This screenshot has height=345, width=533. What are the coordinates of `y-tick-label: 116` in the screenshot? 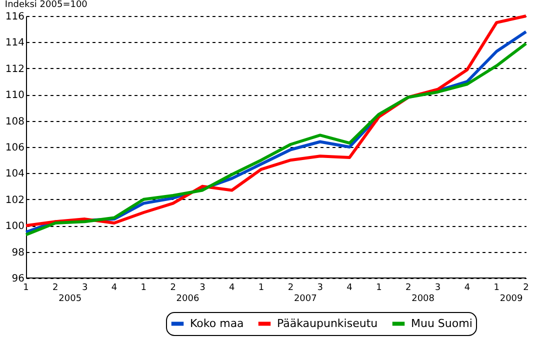 It's located at (14, 17).